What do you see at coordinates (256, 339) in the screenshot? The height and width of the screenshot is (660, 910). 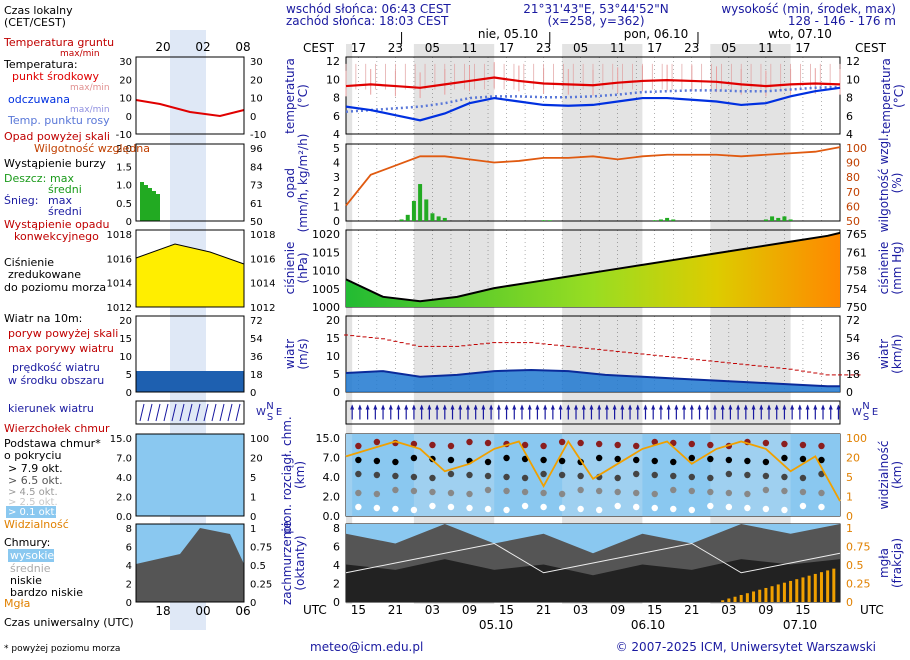 I see `mini-y-tick-right: 54` at bounding box center [256, 339].